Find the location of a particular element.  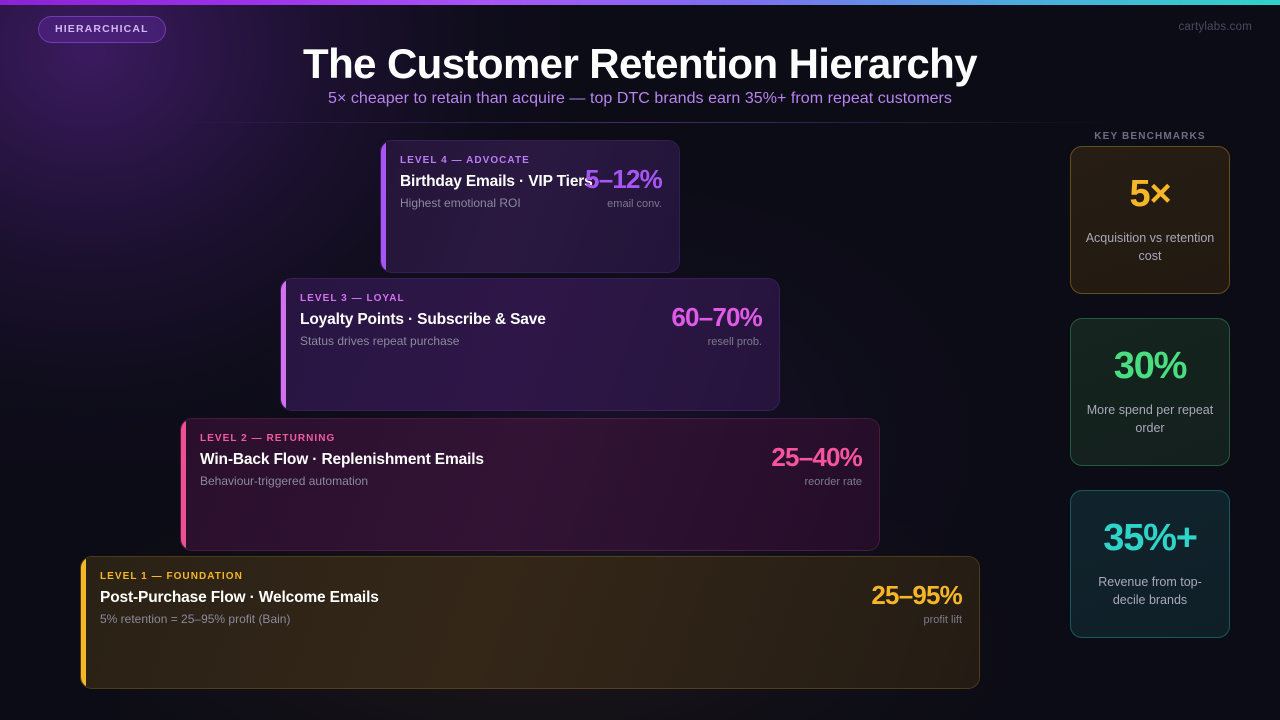

level-stat-value: 60–70% is located at coordinates (716, 317).